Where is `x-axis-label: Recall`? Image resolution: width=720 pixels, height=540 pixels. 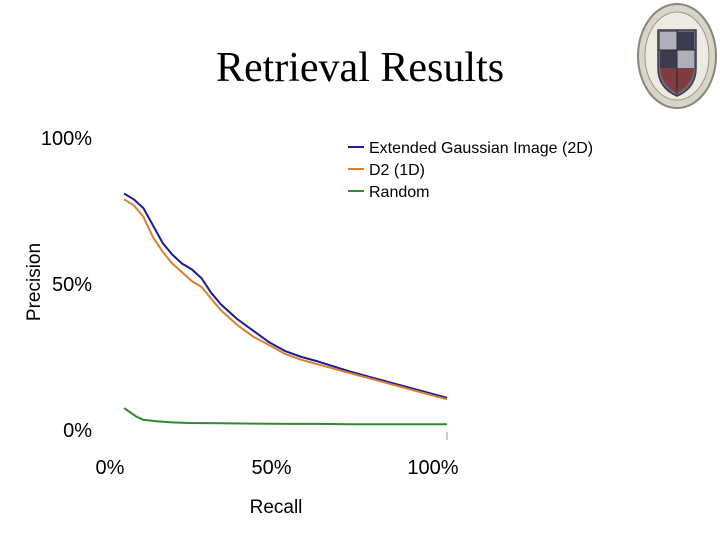 x-axis-label: Recall is located at coordinates (276, 507).